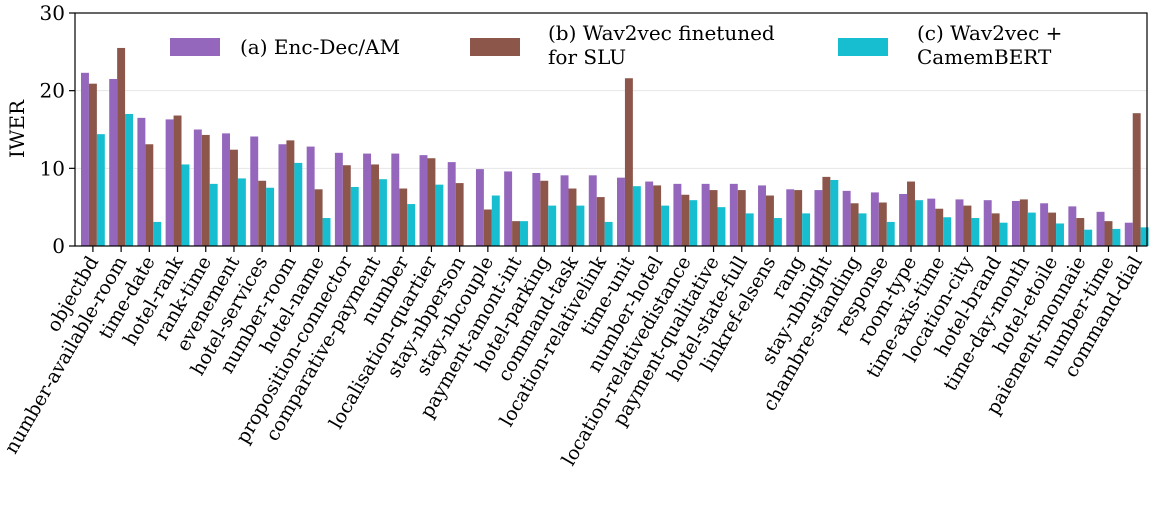 This screenshot has height=515, width=1161. Describe the element at coordinates (320, 47) in the screenshot. I see `legend-label-a: (a) Enc-Dec/AM` at that location.